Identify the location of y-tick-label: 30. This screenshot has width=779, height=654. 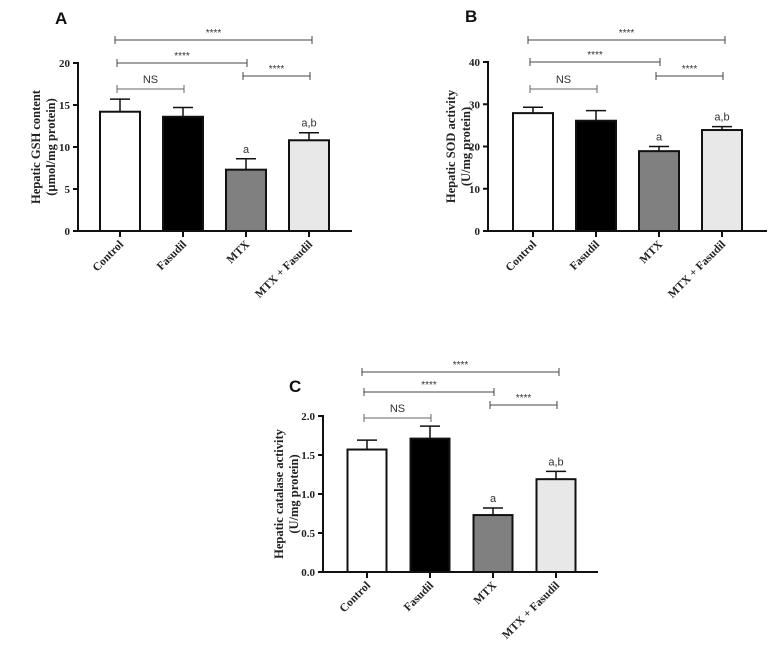
(475, 105).